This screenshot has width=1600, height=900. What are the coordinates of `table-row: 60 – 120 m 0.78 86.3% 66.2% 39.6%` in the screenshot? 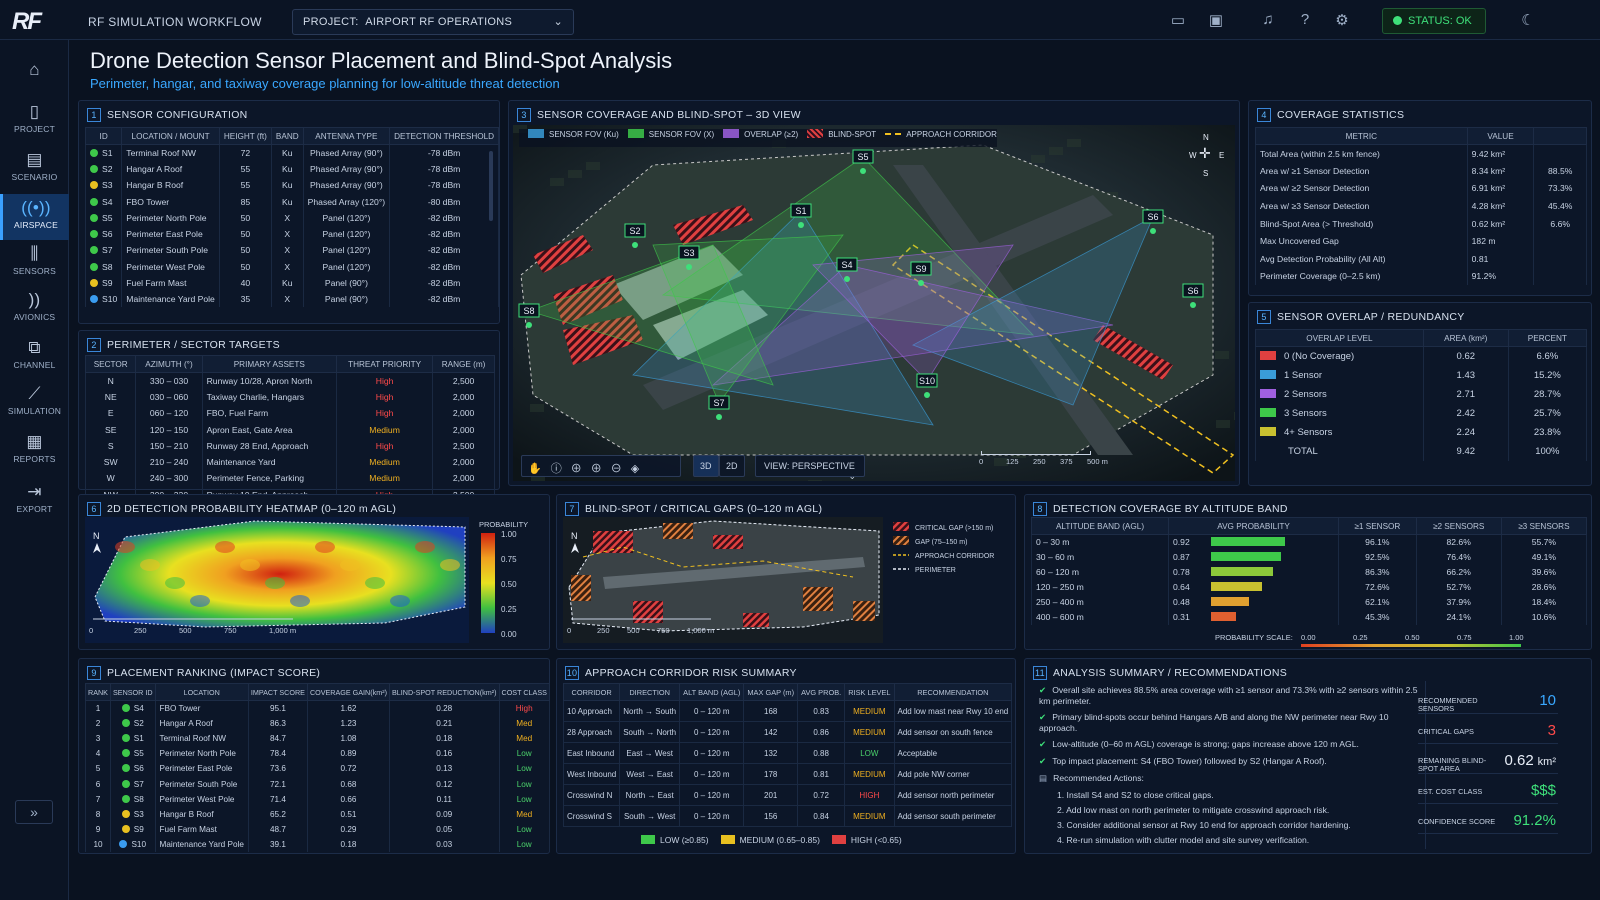 It's located at (1309, 572).